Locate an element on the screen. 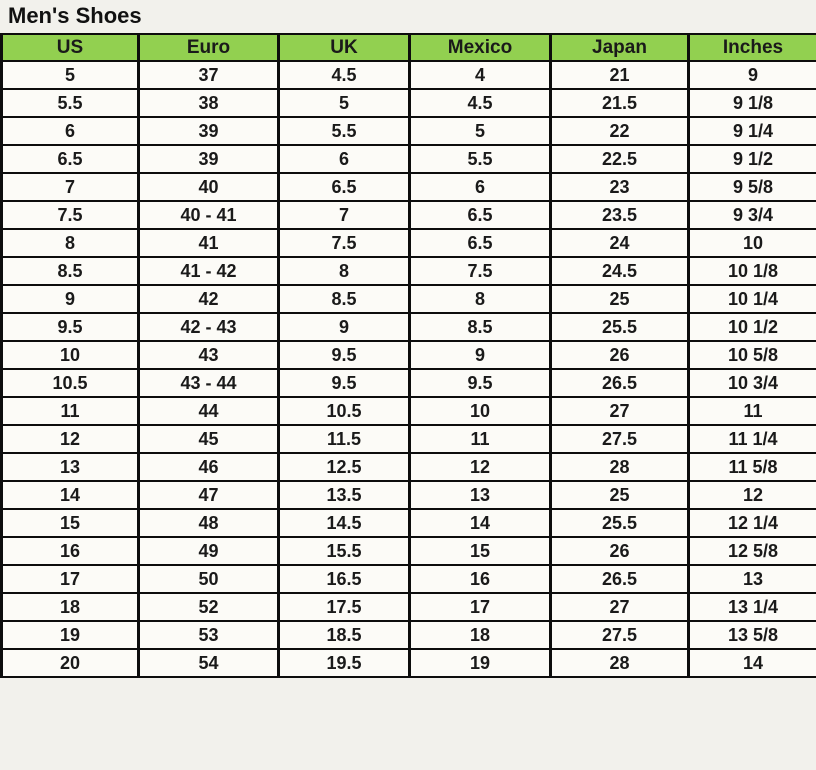 The width and height of the screenshot is (816, 770). cell-euro: 44 is located at coordinates (208, 411).